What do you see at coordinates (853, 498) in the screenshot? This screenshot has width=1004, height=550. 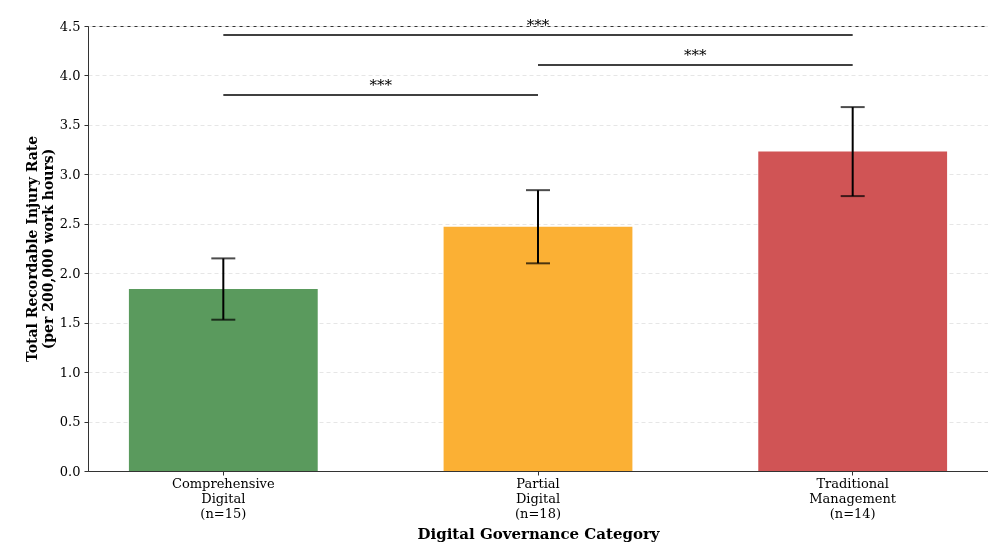 I see `x-tick-label: Traditional Management (n=14)` at bounding box center [853, 498].